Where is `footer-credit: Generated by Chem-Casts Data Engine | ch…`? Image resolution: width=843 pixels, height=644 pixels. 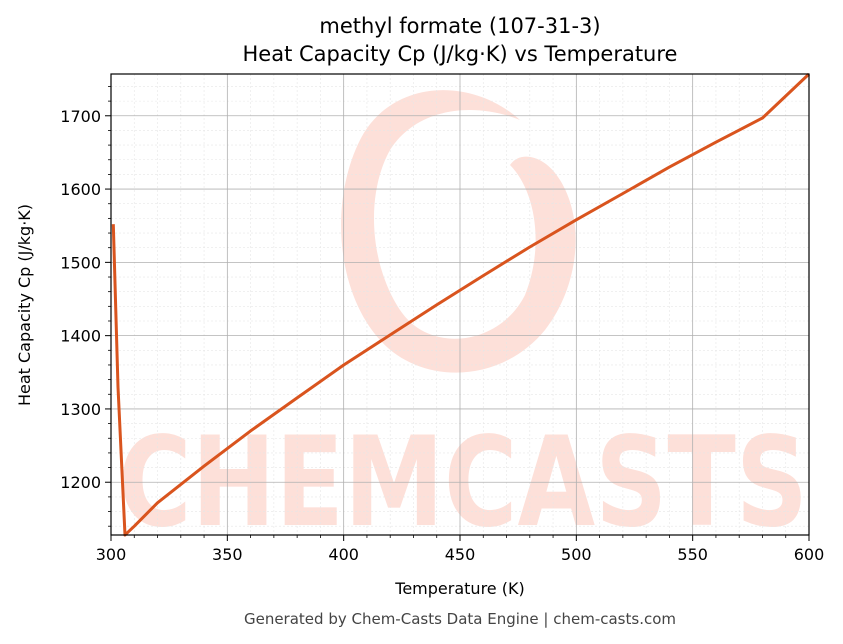
footer-credit: Generated by Chem-Casts Data Engine | ch… is located at coordinates (460, 619).